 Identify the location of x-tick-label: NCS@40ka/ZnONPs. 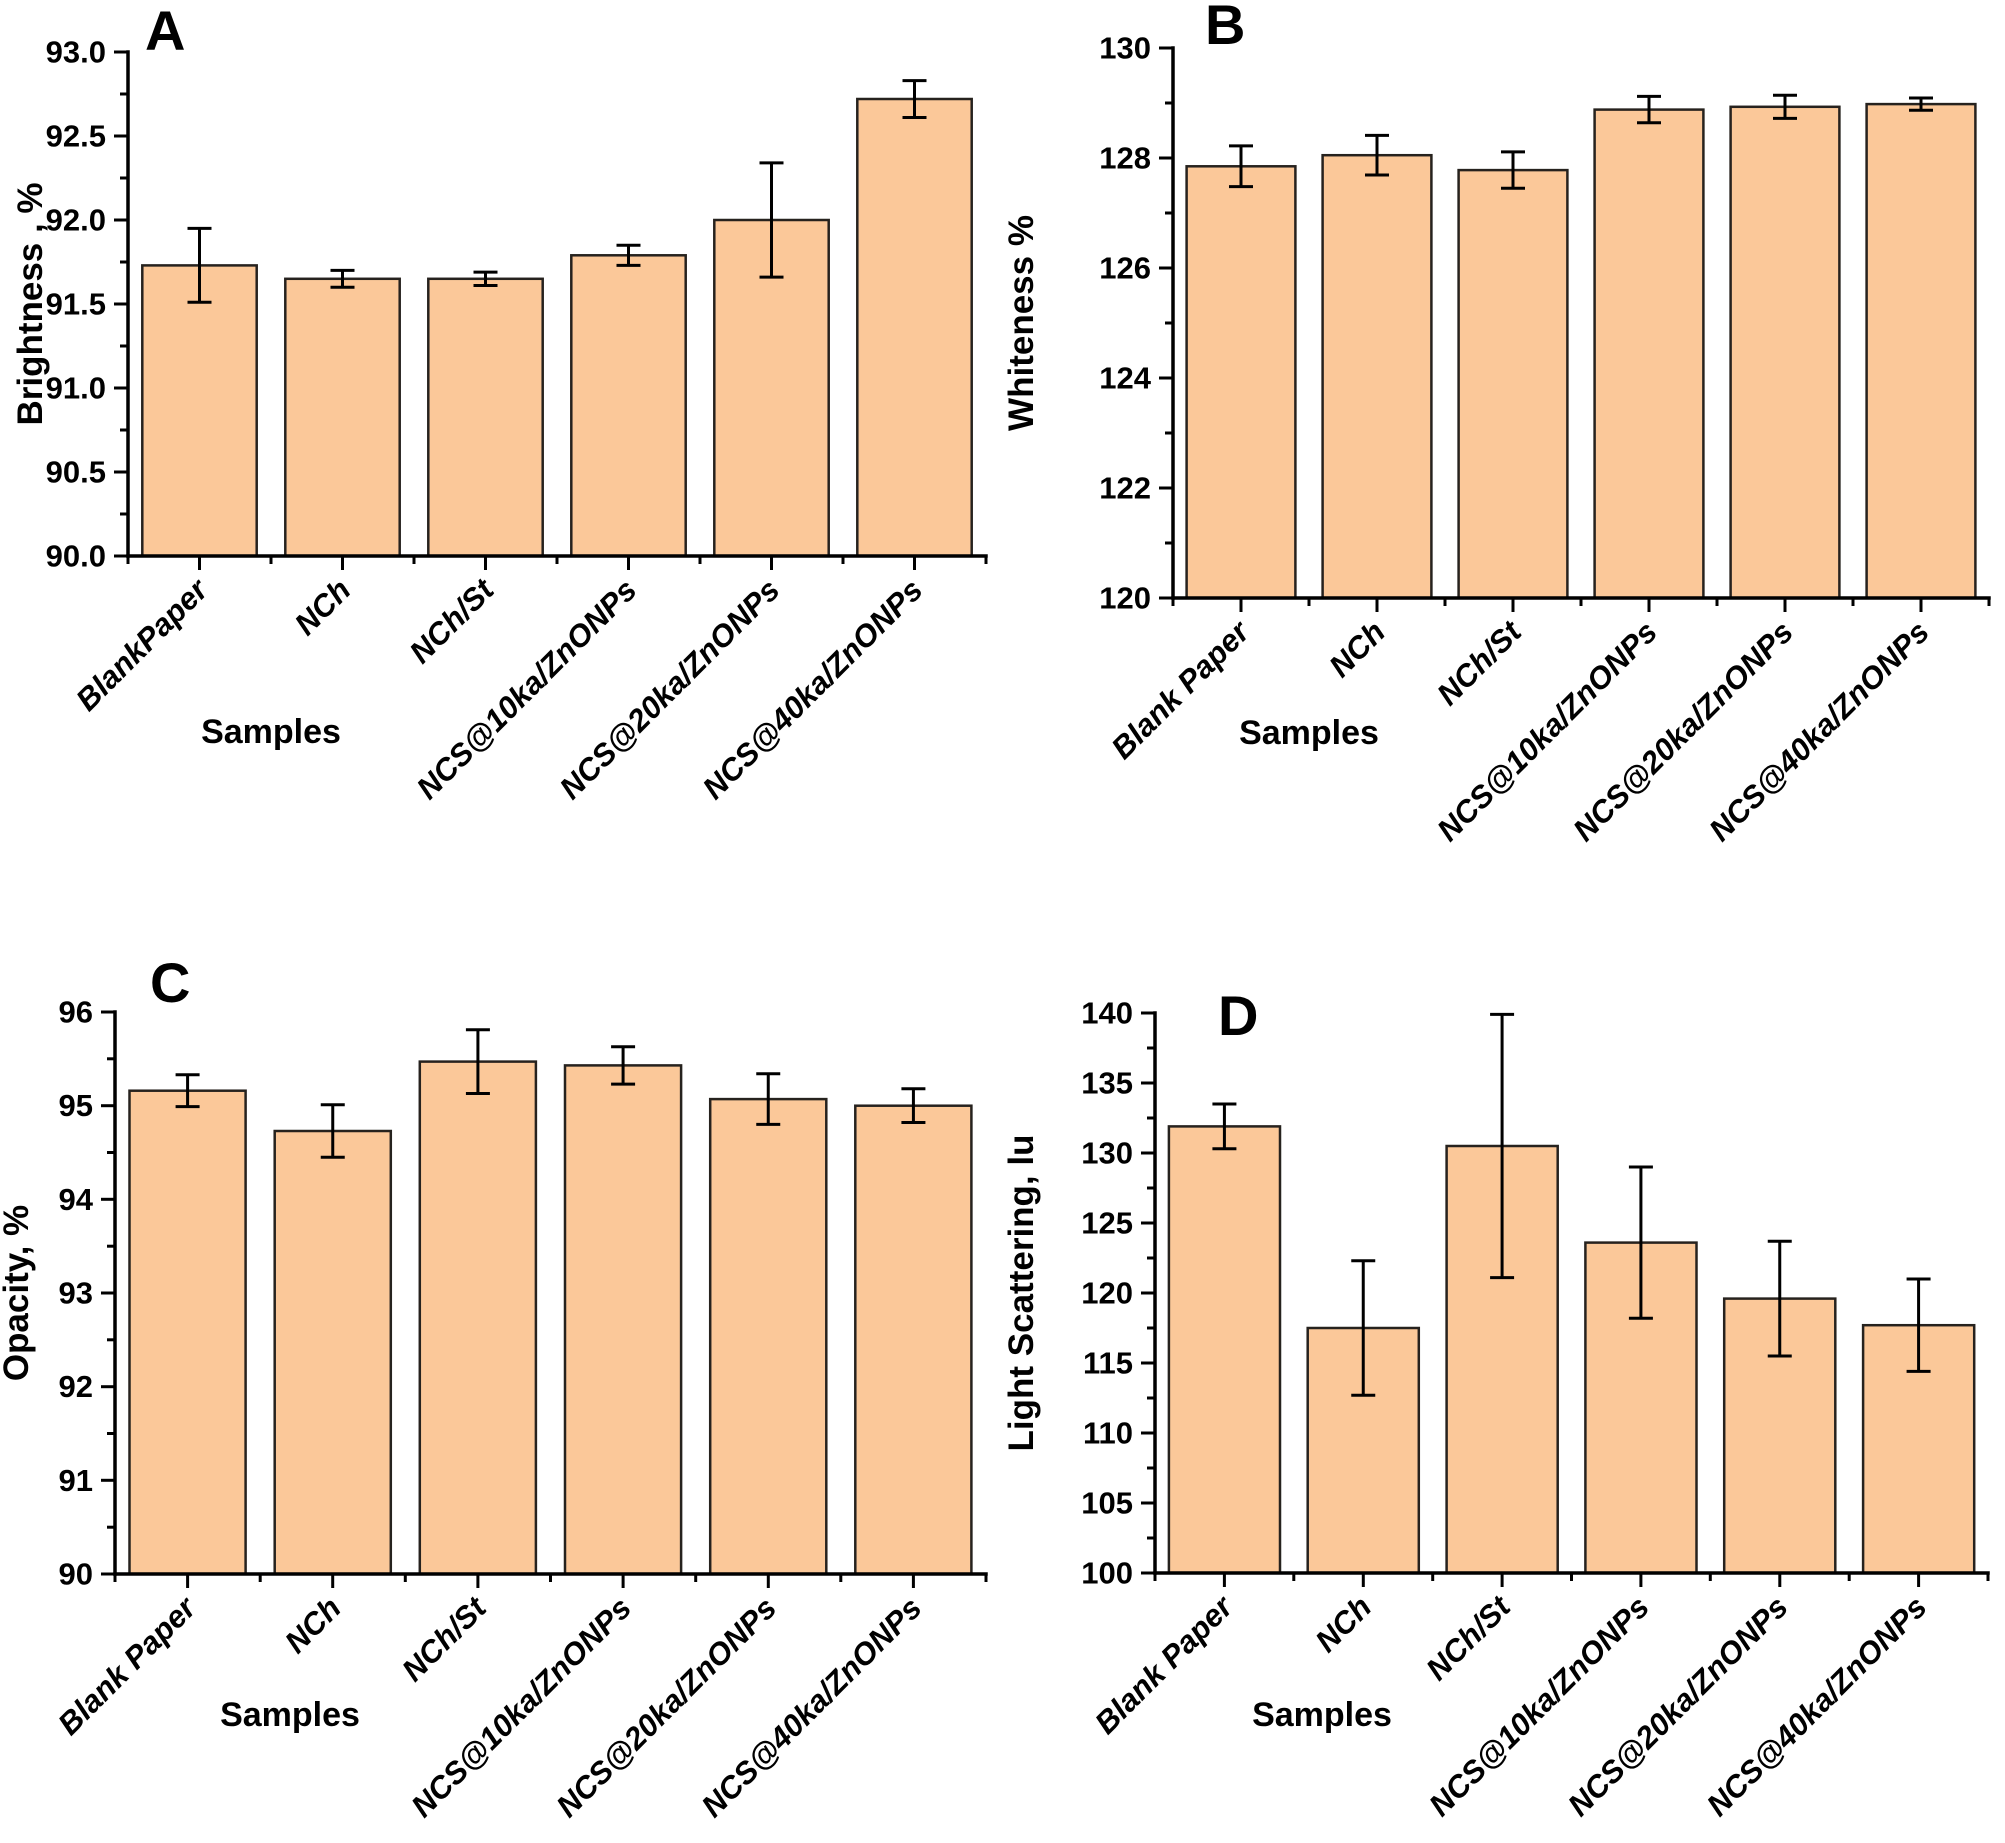
(1819, 731).